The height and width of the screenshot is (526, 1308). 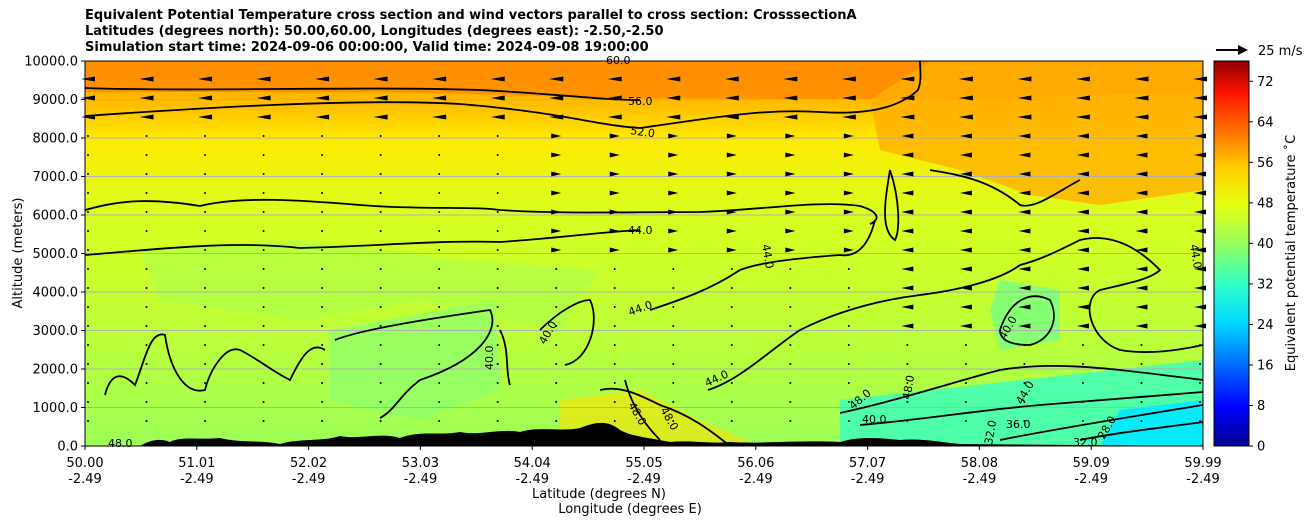 What do you see at coordinates (1265, 82) in the screenshot?
I see `colorbar-tick-label: 72` at bounding box center [1265, 82].